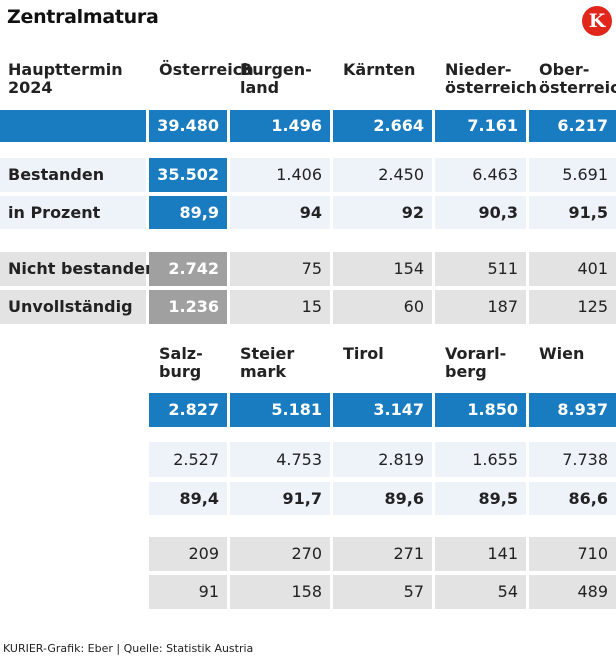  I want to click on column-header: Burgen-land, so click(286, 81).